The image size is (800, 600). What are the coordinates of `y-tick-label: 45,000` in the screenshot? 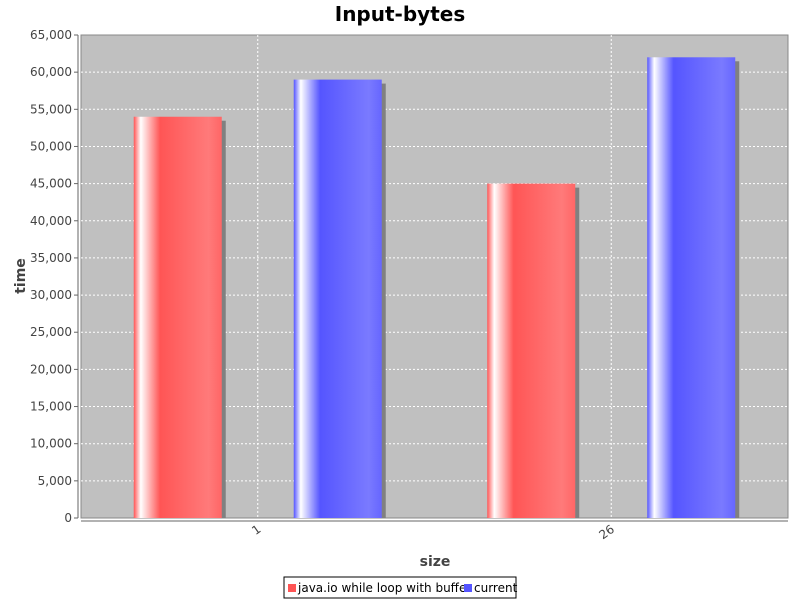 It's located at (51, 184).